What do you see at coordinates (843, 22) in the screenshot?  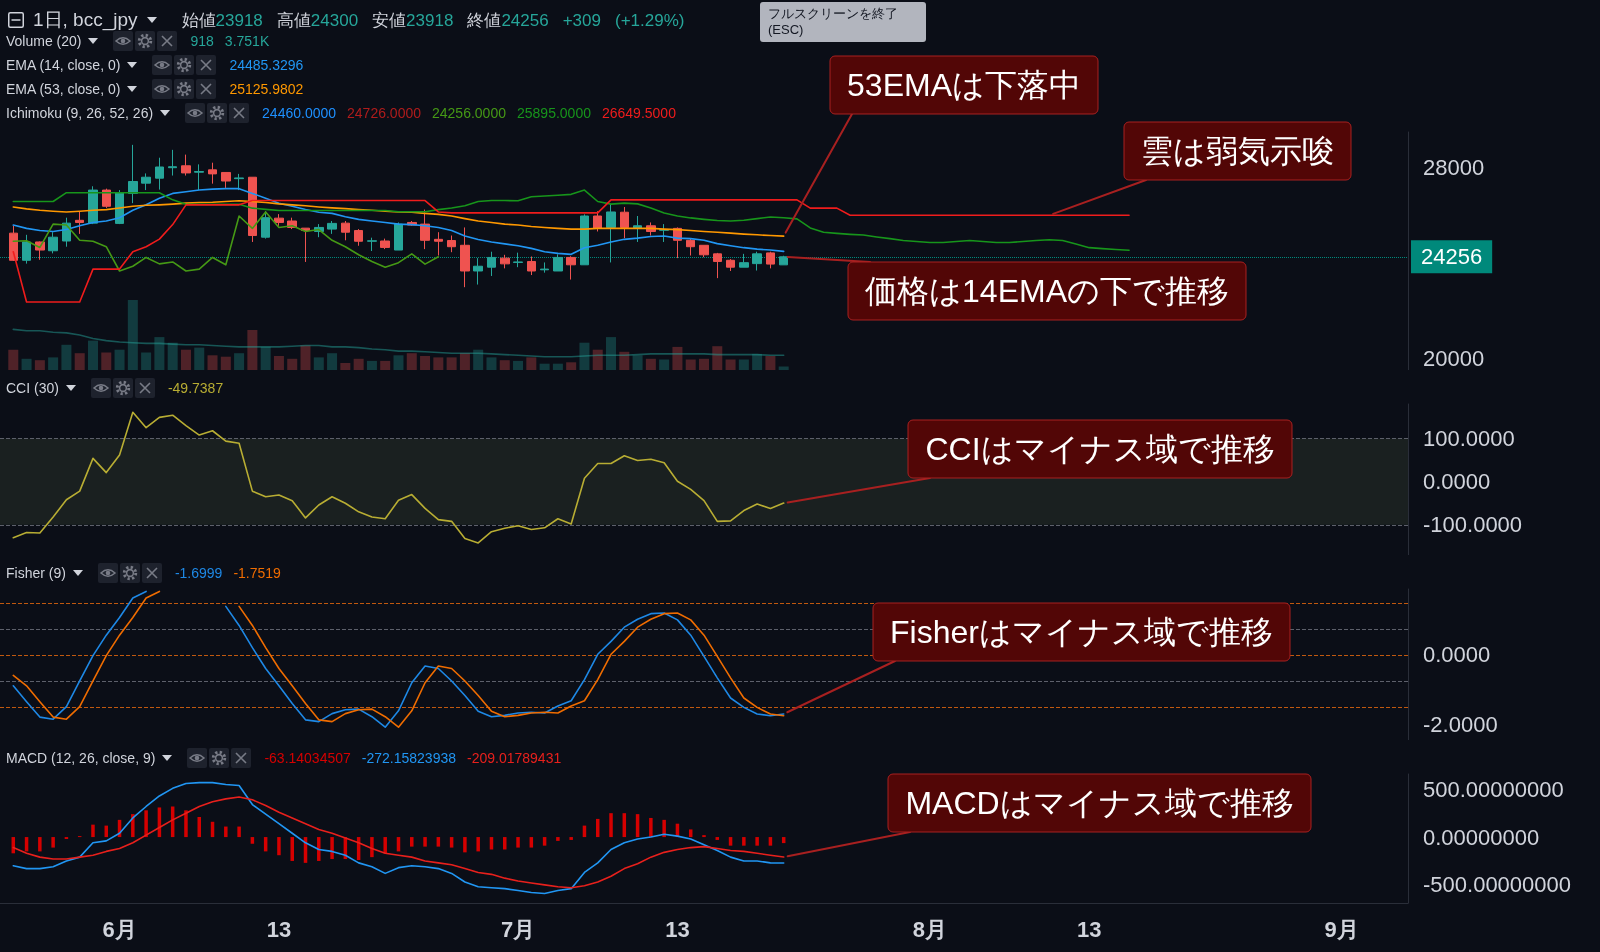 I see `text: フルスクリーンを終了 (ESC)` at bounding box center [843, 22].